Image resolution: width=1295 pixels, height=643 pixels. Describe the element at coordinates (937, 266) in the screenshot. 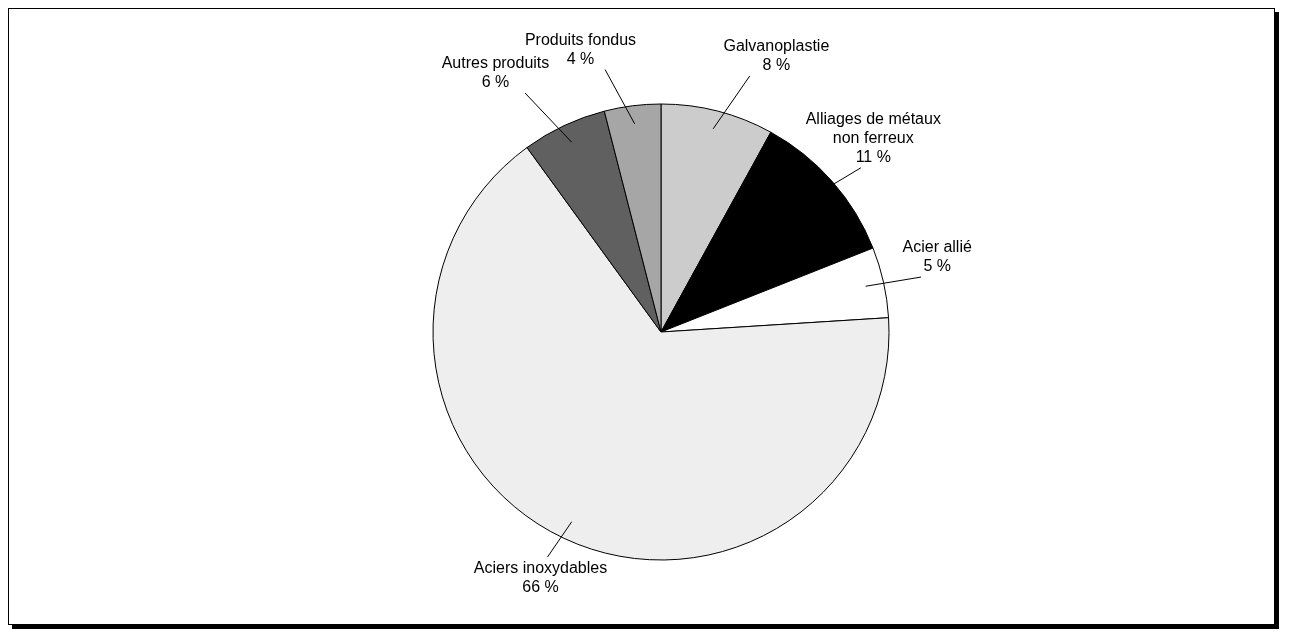

I see `data-label: 5 %` at that location.